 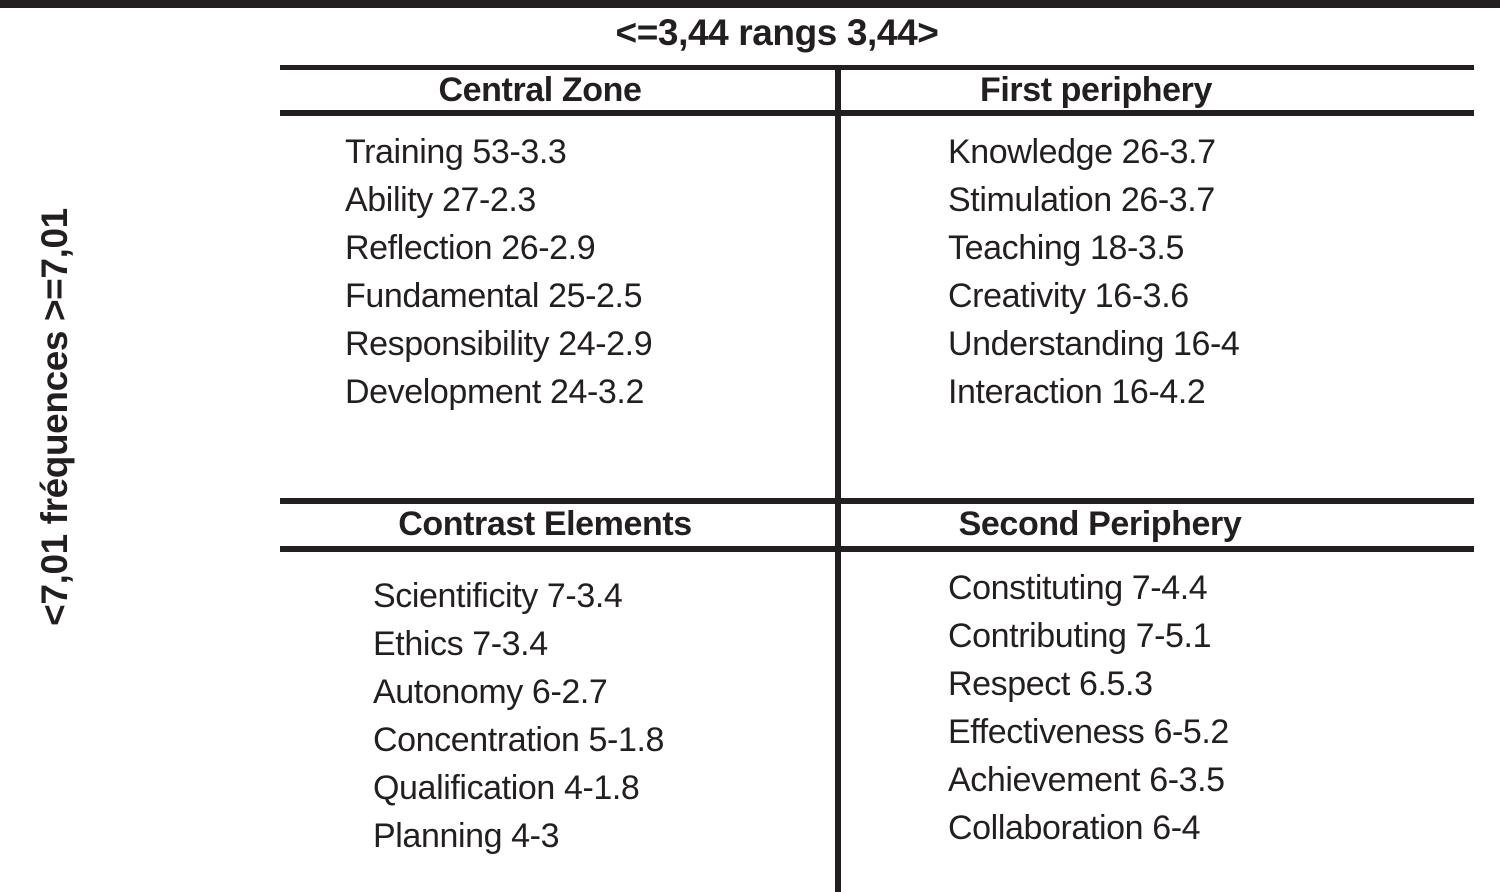 I want to click on quadrant-item: Ethics 7-3.4, so click(x=460, y=644).